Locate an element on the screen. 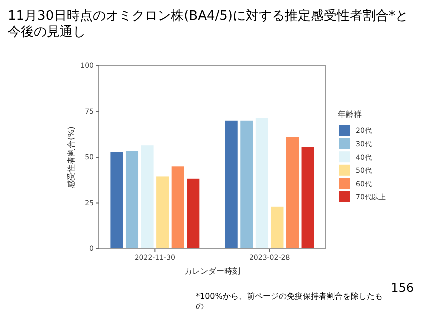  text: 156 is located at coordinates (402, 288).